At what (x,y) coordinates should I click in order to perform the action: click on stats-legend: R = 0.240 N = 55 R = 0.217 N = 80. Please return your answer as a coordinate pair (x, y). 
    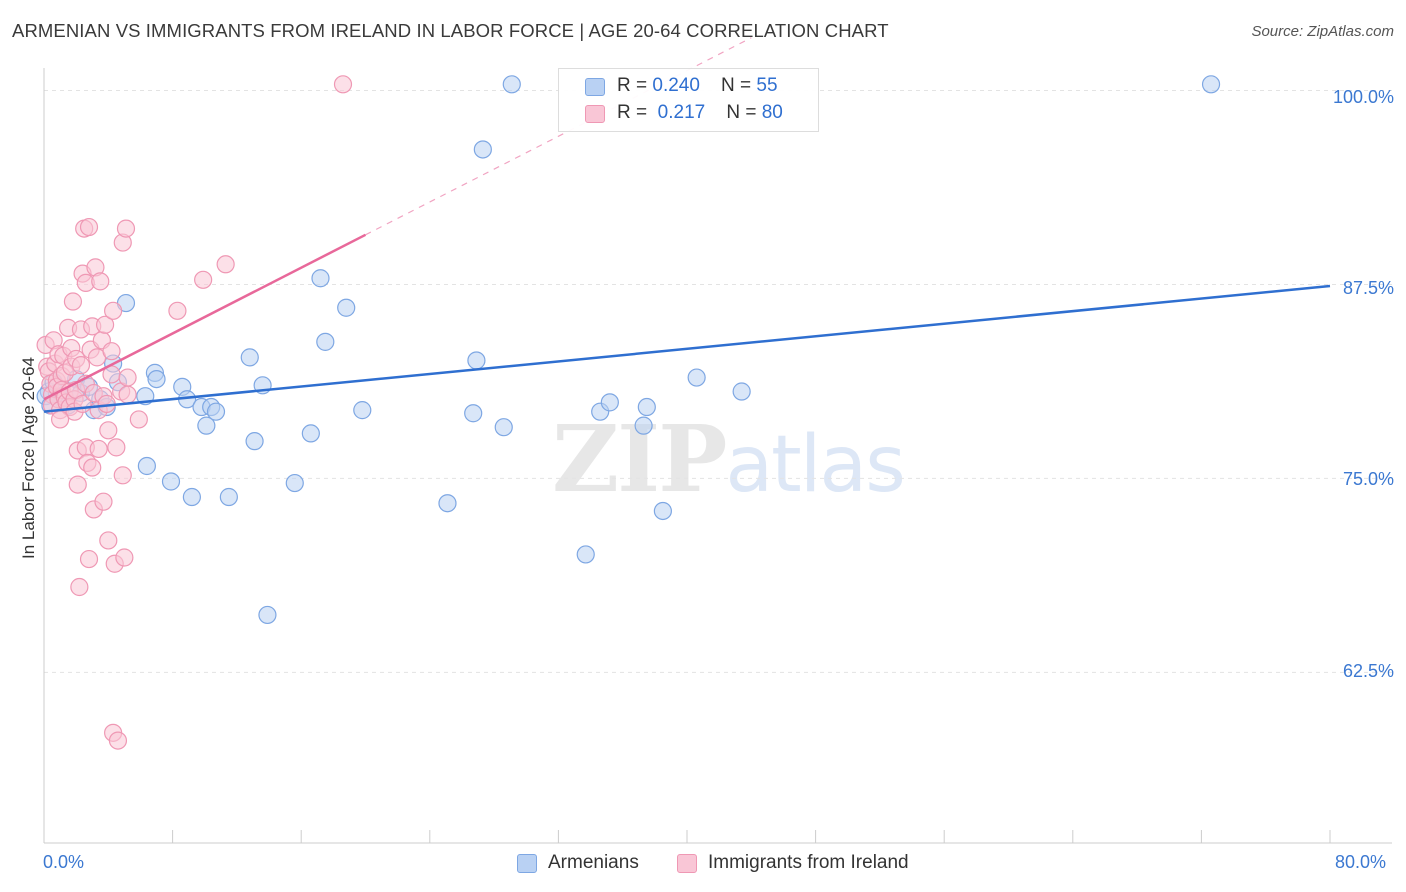
    Looking at the image, I should click on (688, 100).